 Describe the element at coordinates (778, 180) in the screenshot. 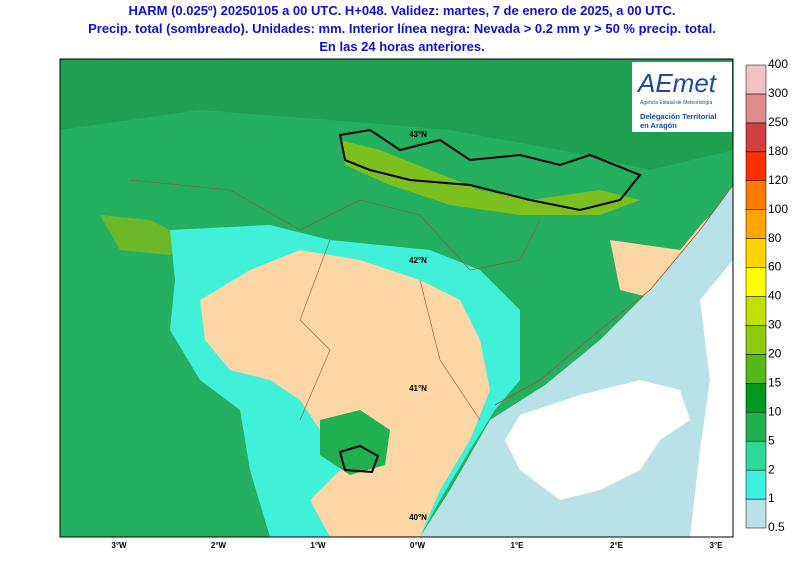

I see `colorbar-label: 120` at that location.